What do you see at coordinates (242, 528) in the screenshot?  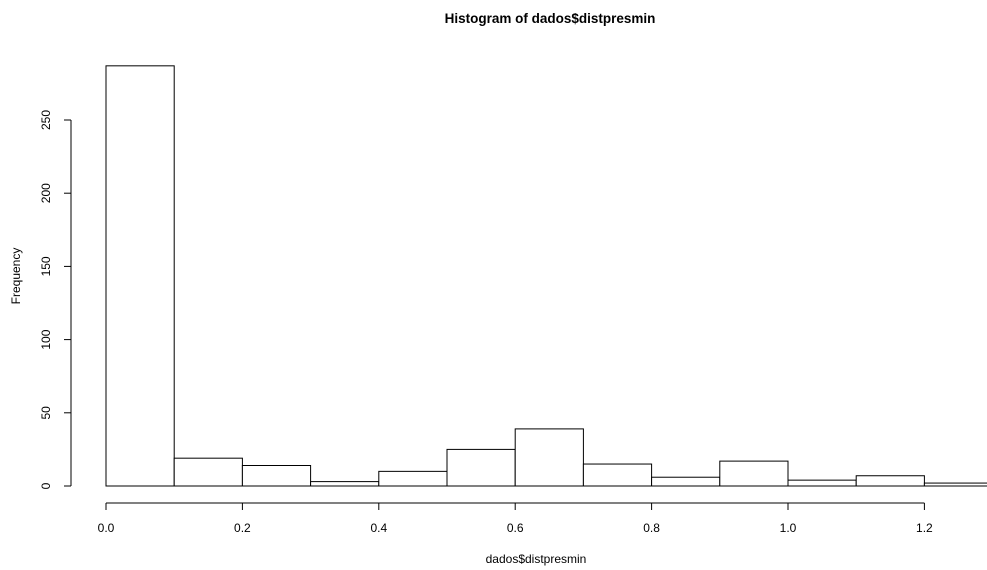 I see `x-tick-label: 0.2` at bounding box center [242, 528].